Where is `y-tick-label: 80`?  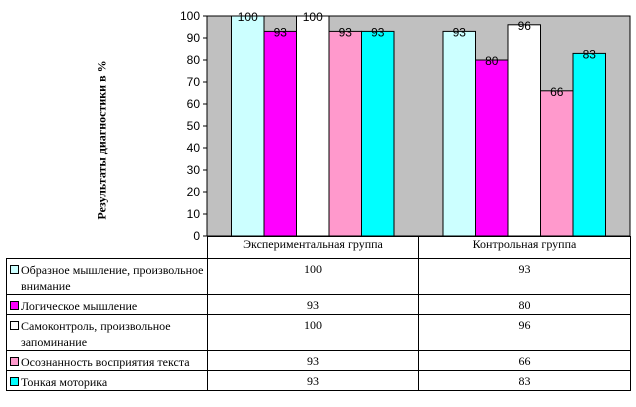
y-tick-label: 80 is located at coordinates (194, 60).